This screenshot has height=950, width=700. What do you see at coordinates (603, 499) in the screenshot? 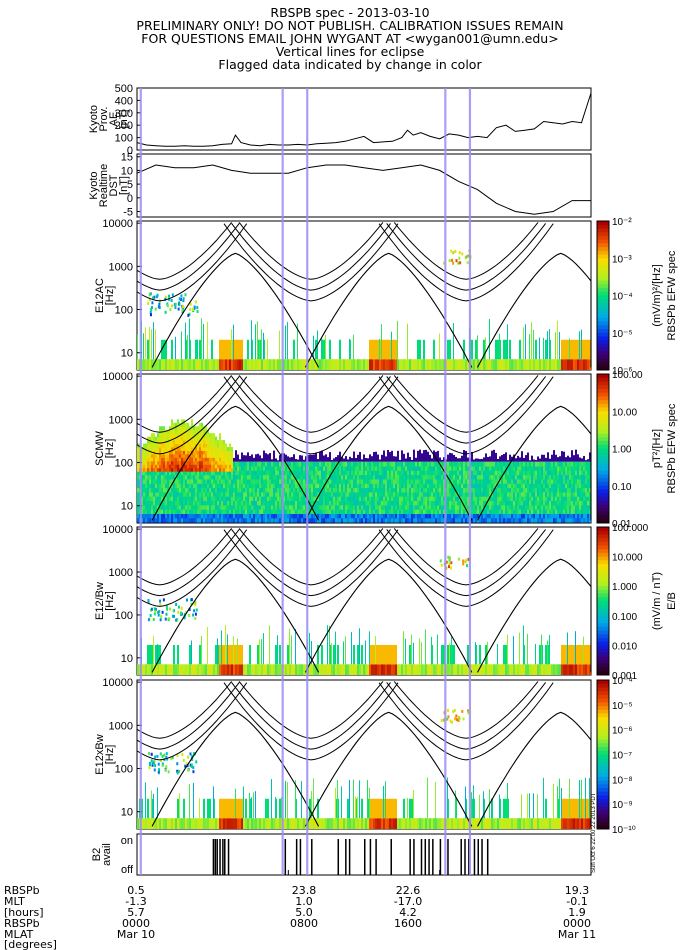
I see `scmw-colorbar-cell` at bounding box center [603, 499].